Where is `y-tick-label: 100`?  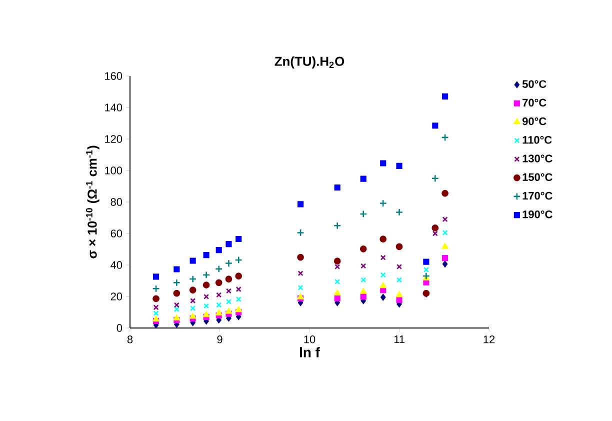
y-tick-label: 100 is located at coordinates (113, 170).